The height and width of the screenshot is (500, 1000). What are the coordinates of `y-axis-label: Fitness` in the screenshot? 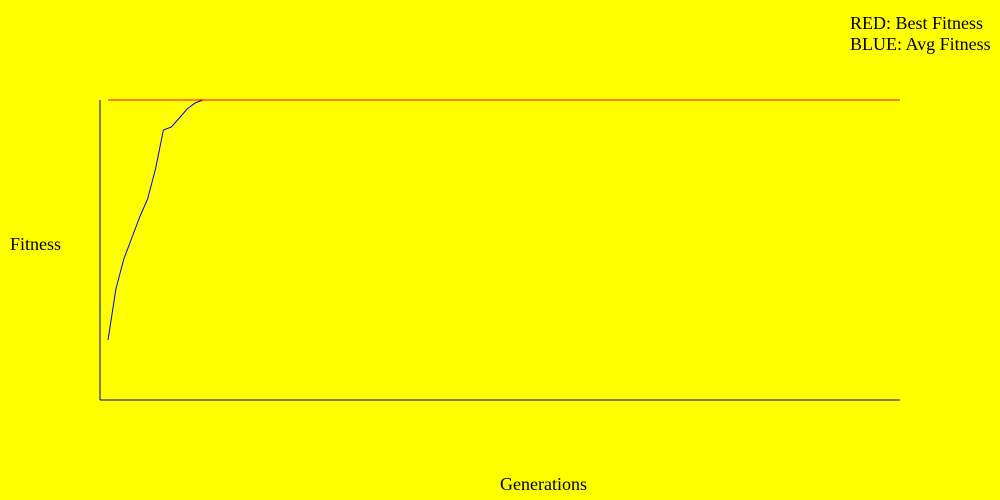 It's located at (36, 244).